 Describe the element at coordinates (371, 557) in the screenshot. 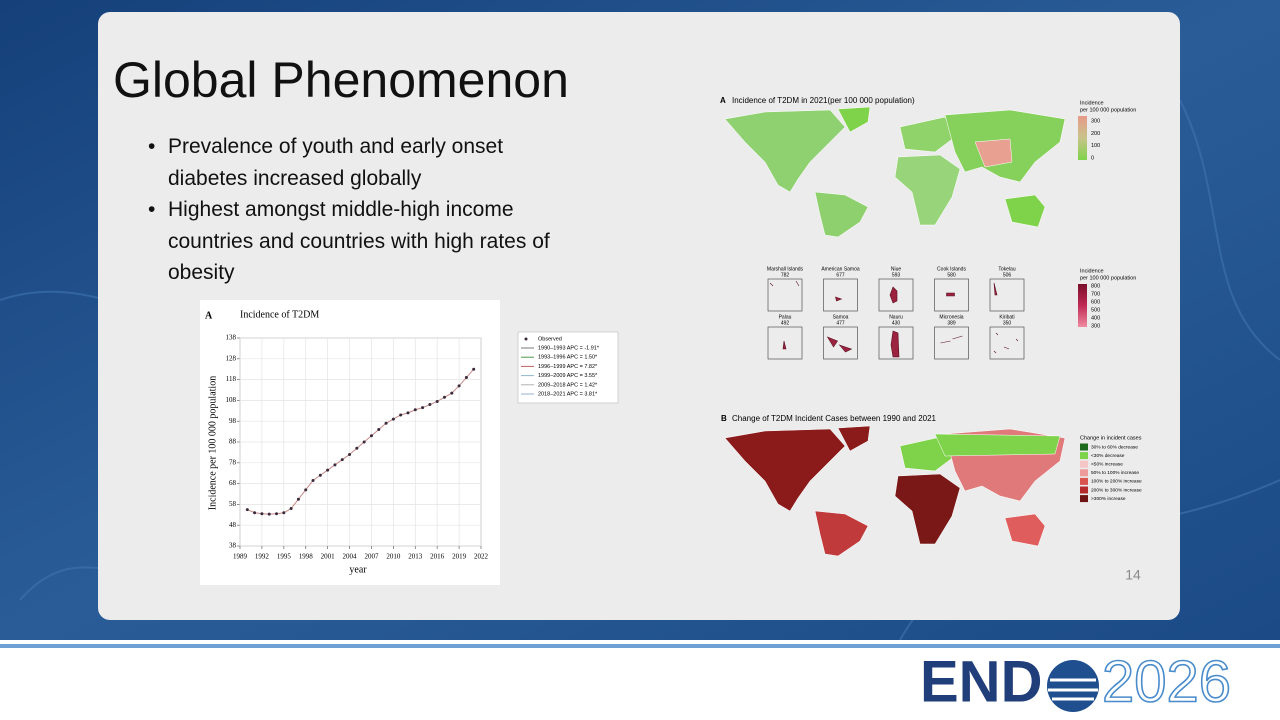

I see `x-tick-label: 2007` at that location.